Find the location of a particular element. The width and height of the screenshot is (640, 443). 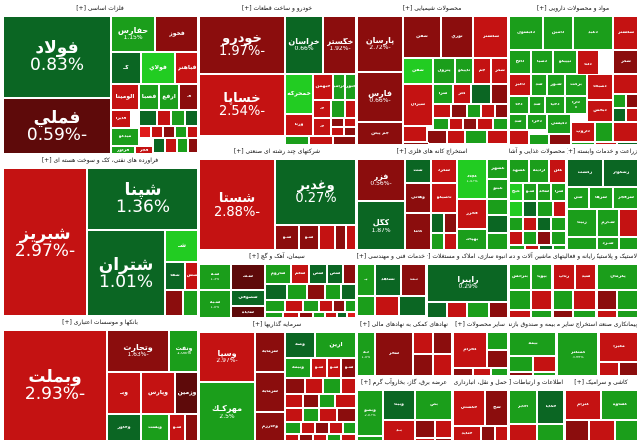

tile-كحرام: كحرام is located at coordinates (470, 350).